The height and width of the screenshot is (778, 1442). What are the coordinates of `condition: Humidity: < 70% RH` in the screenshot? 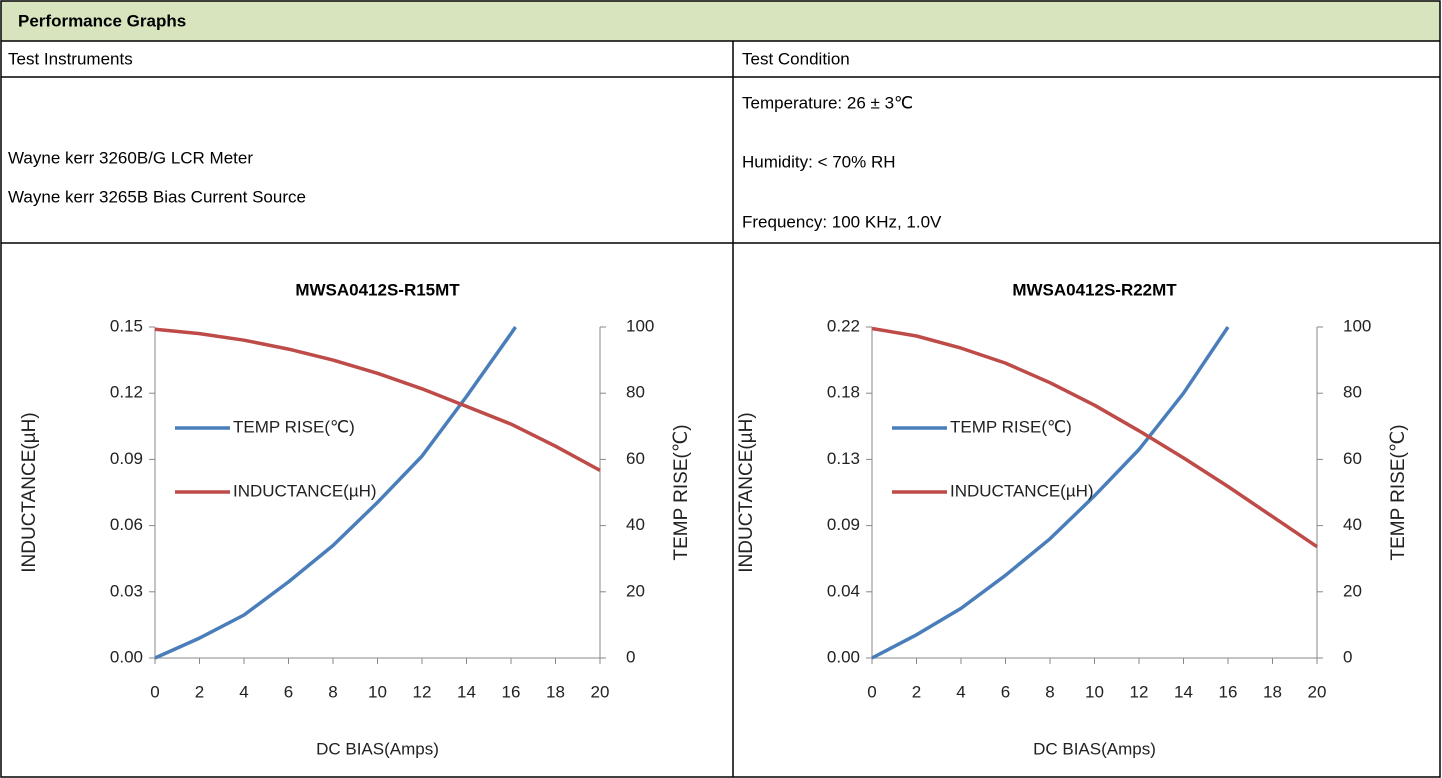 It's located at (819, 161).